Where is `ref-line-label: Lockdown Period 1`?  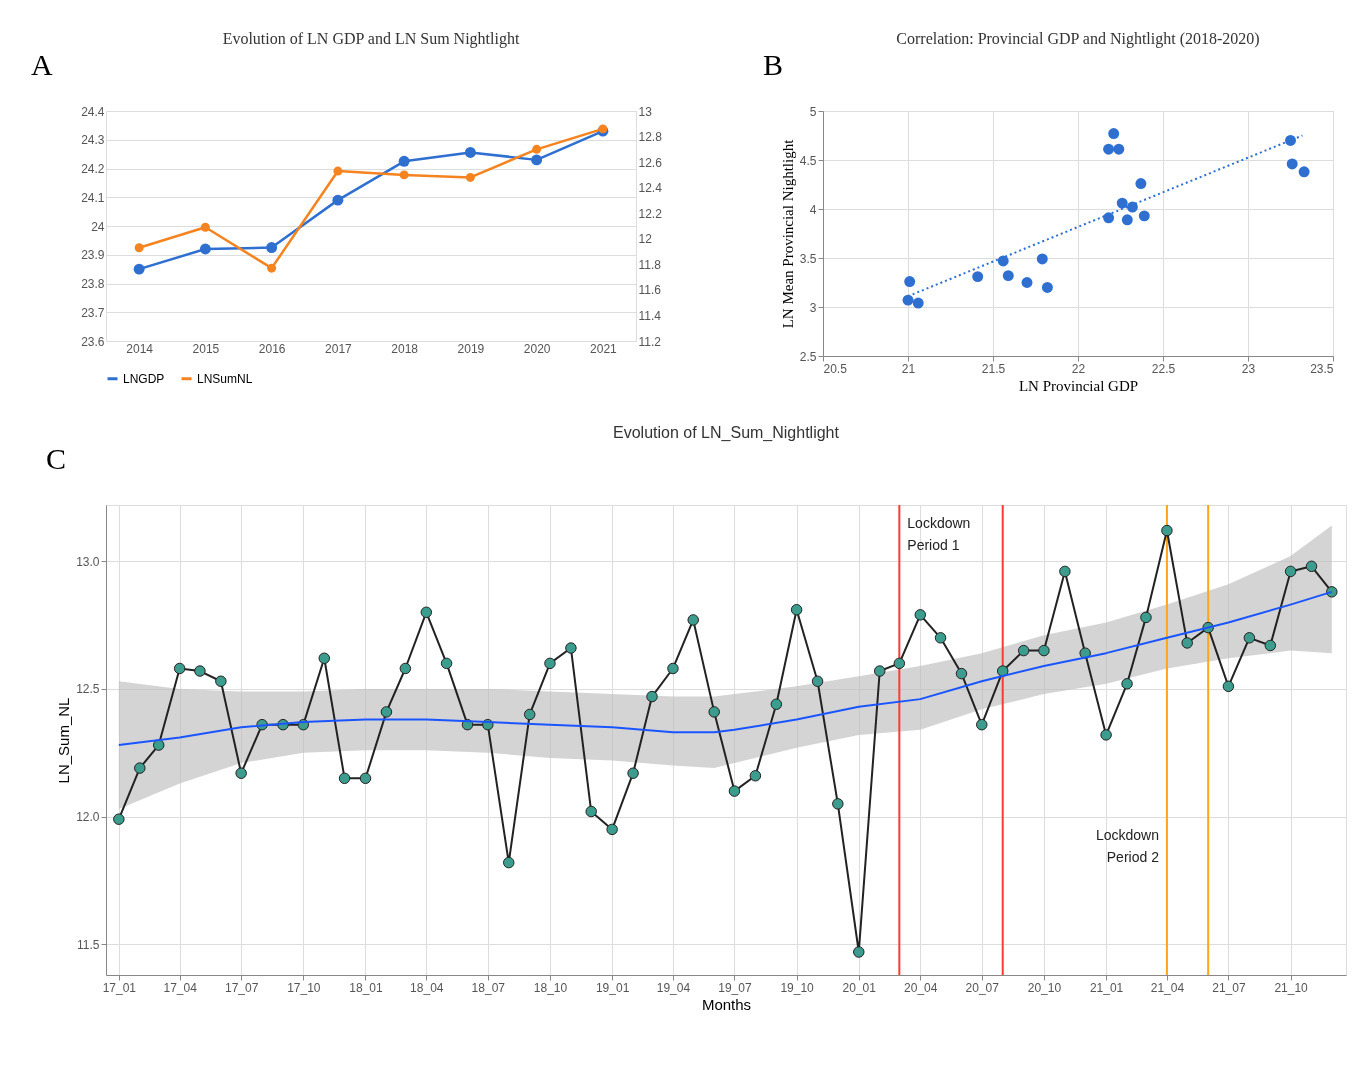 ref-line-label: Lockdown Period 1 is located at coordinates (939, 534).